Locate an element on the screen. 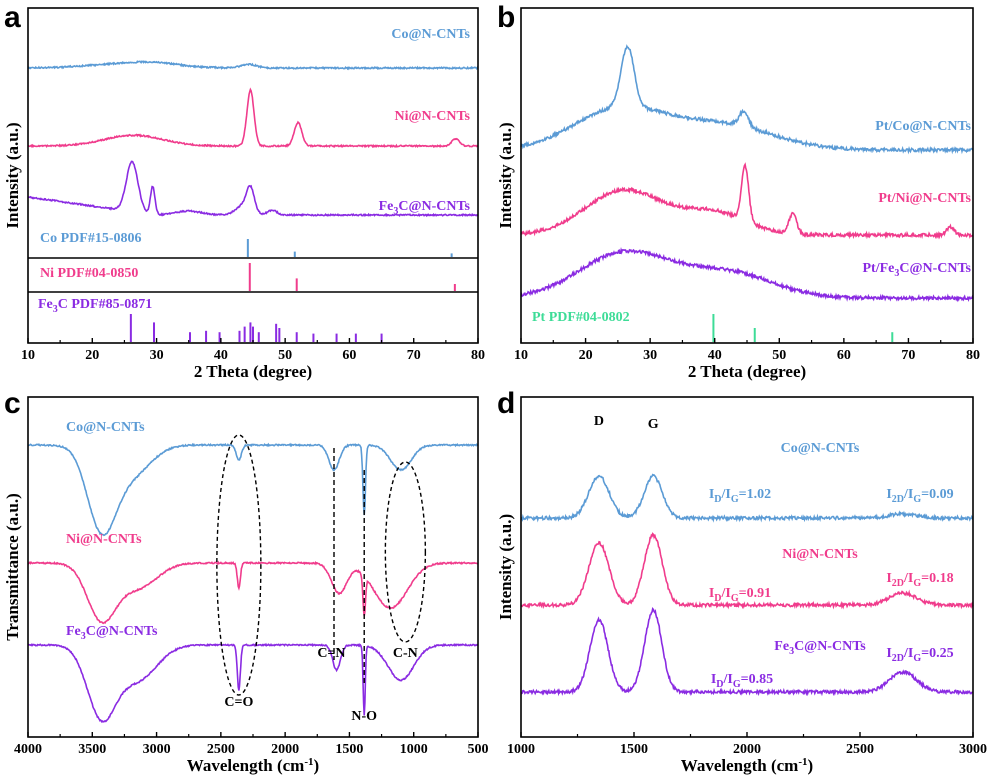 This screenshot has width=993, height=780. panel-letter-d: d is located at coordinates (506, 403).